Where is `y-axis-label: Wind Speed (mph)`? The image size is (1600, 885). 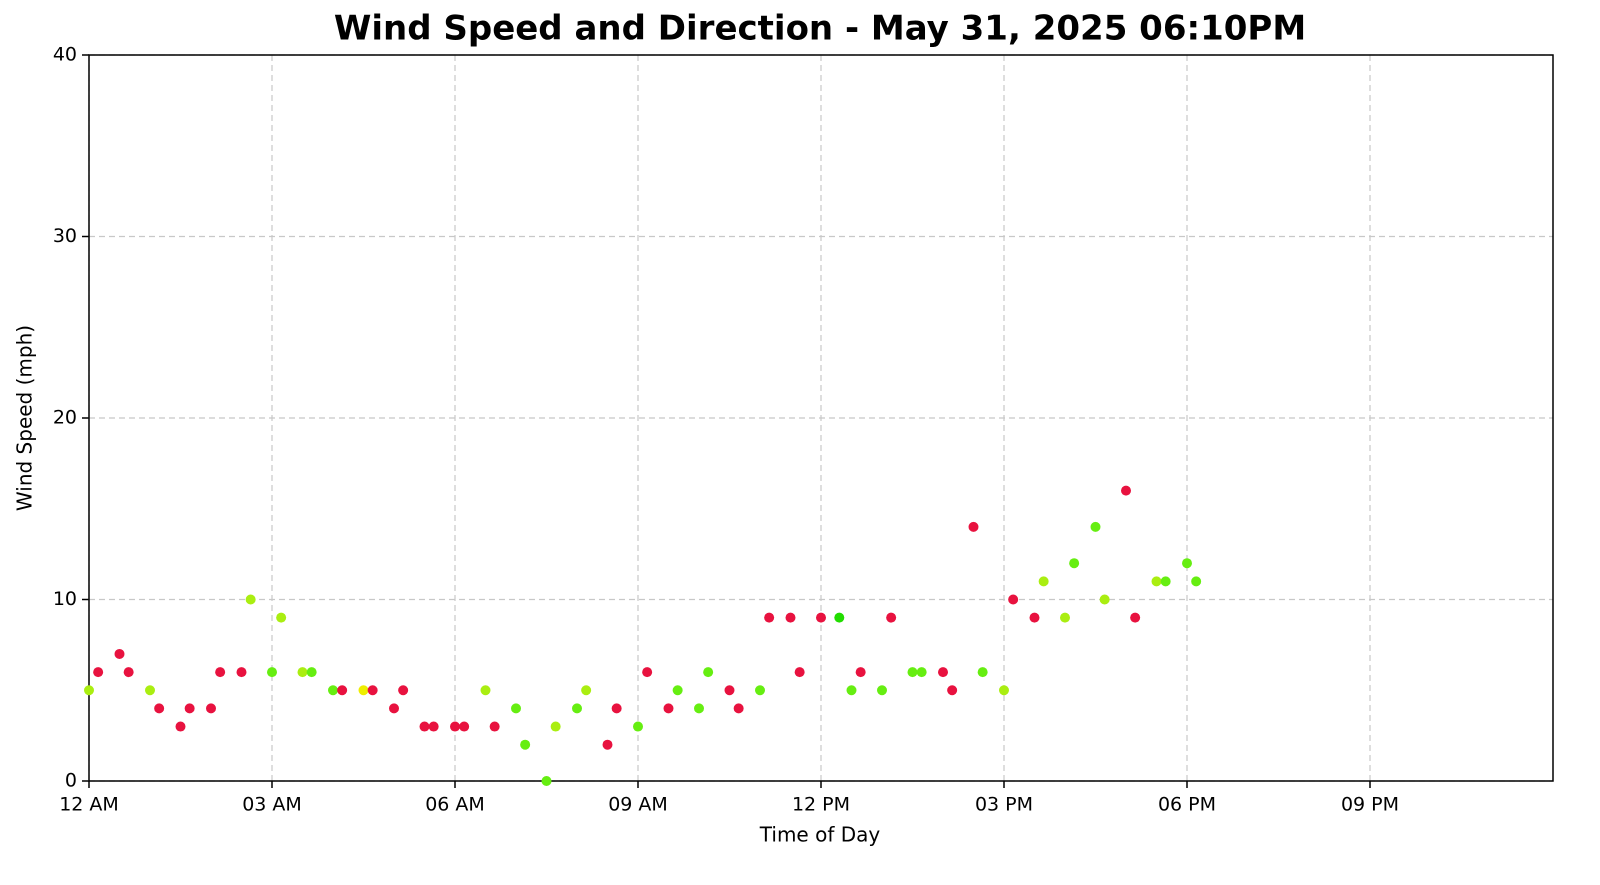 y-axis-label: Wind Speed (mph) is located at coordinates (25, 418).